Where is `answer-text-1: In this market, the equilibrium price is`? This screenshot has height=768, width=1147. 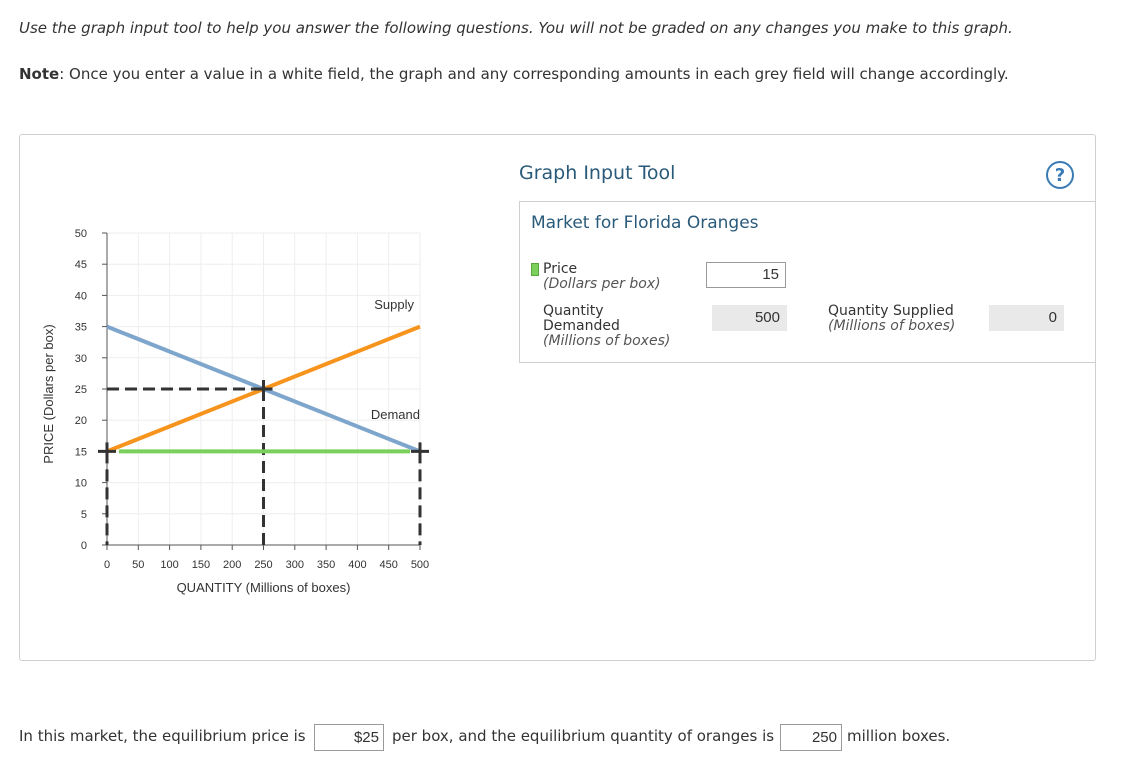
answer-text-1: In this market, the equilibrium price is is located at coordinates (162, 736).